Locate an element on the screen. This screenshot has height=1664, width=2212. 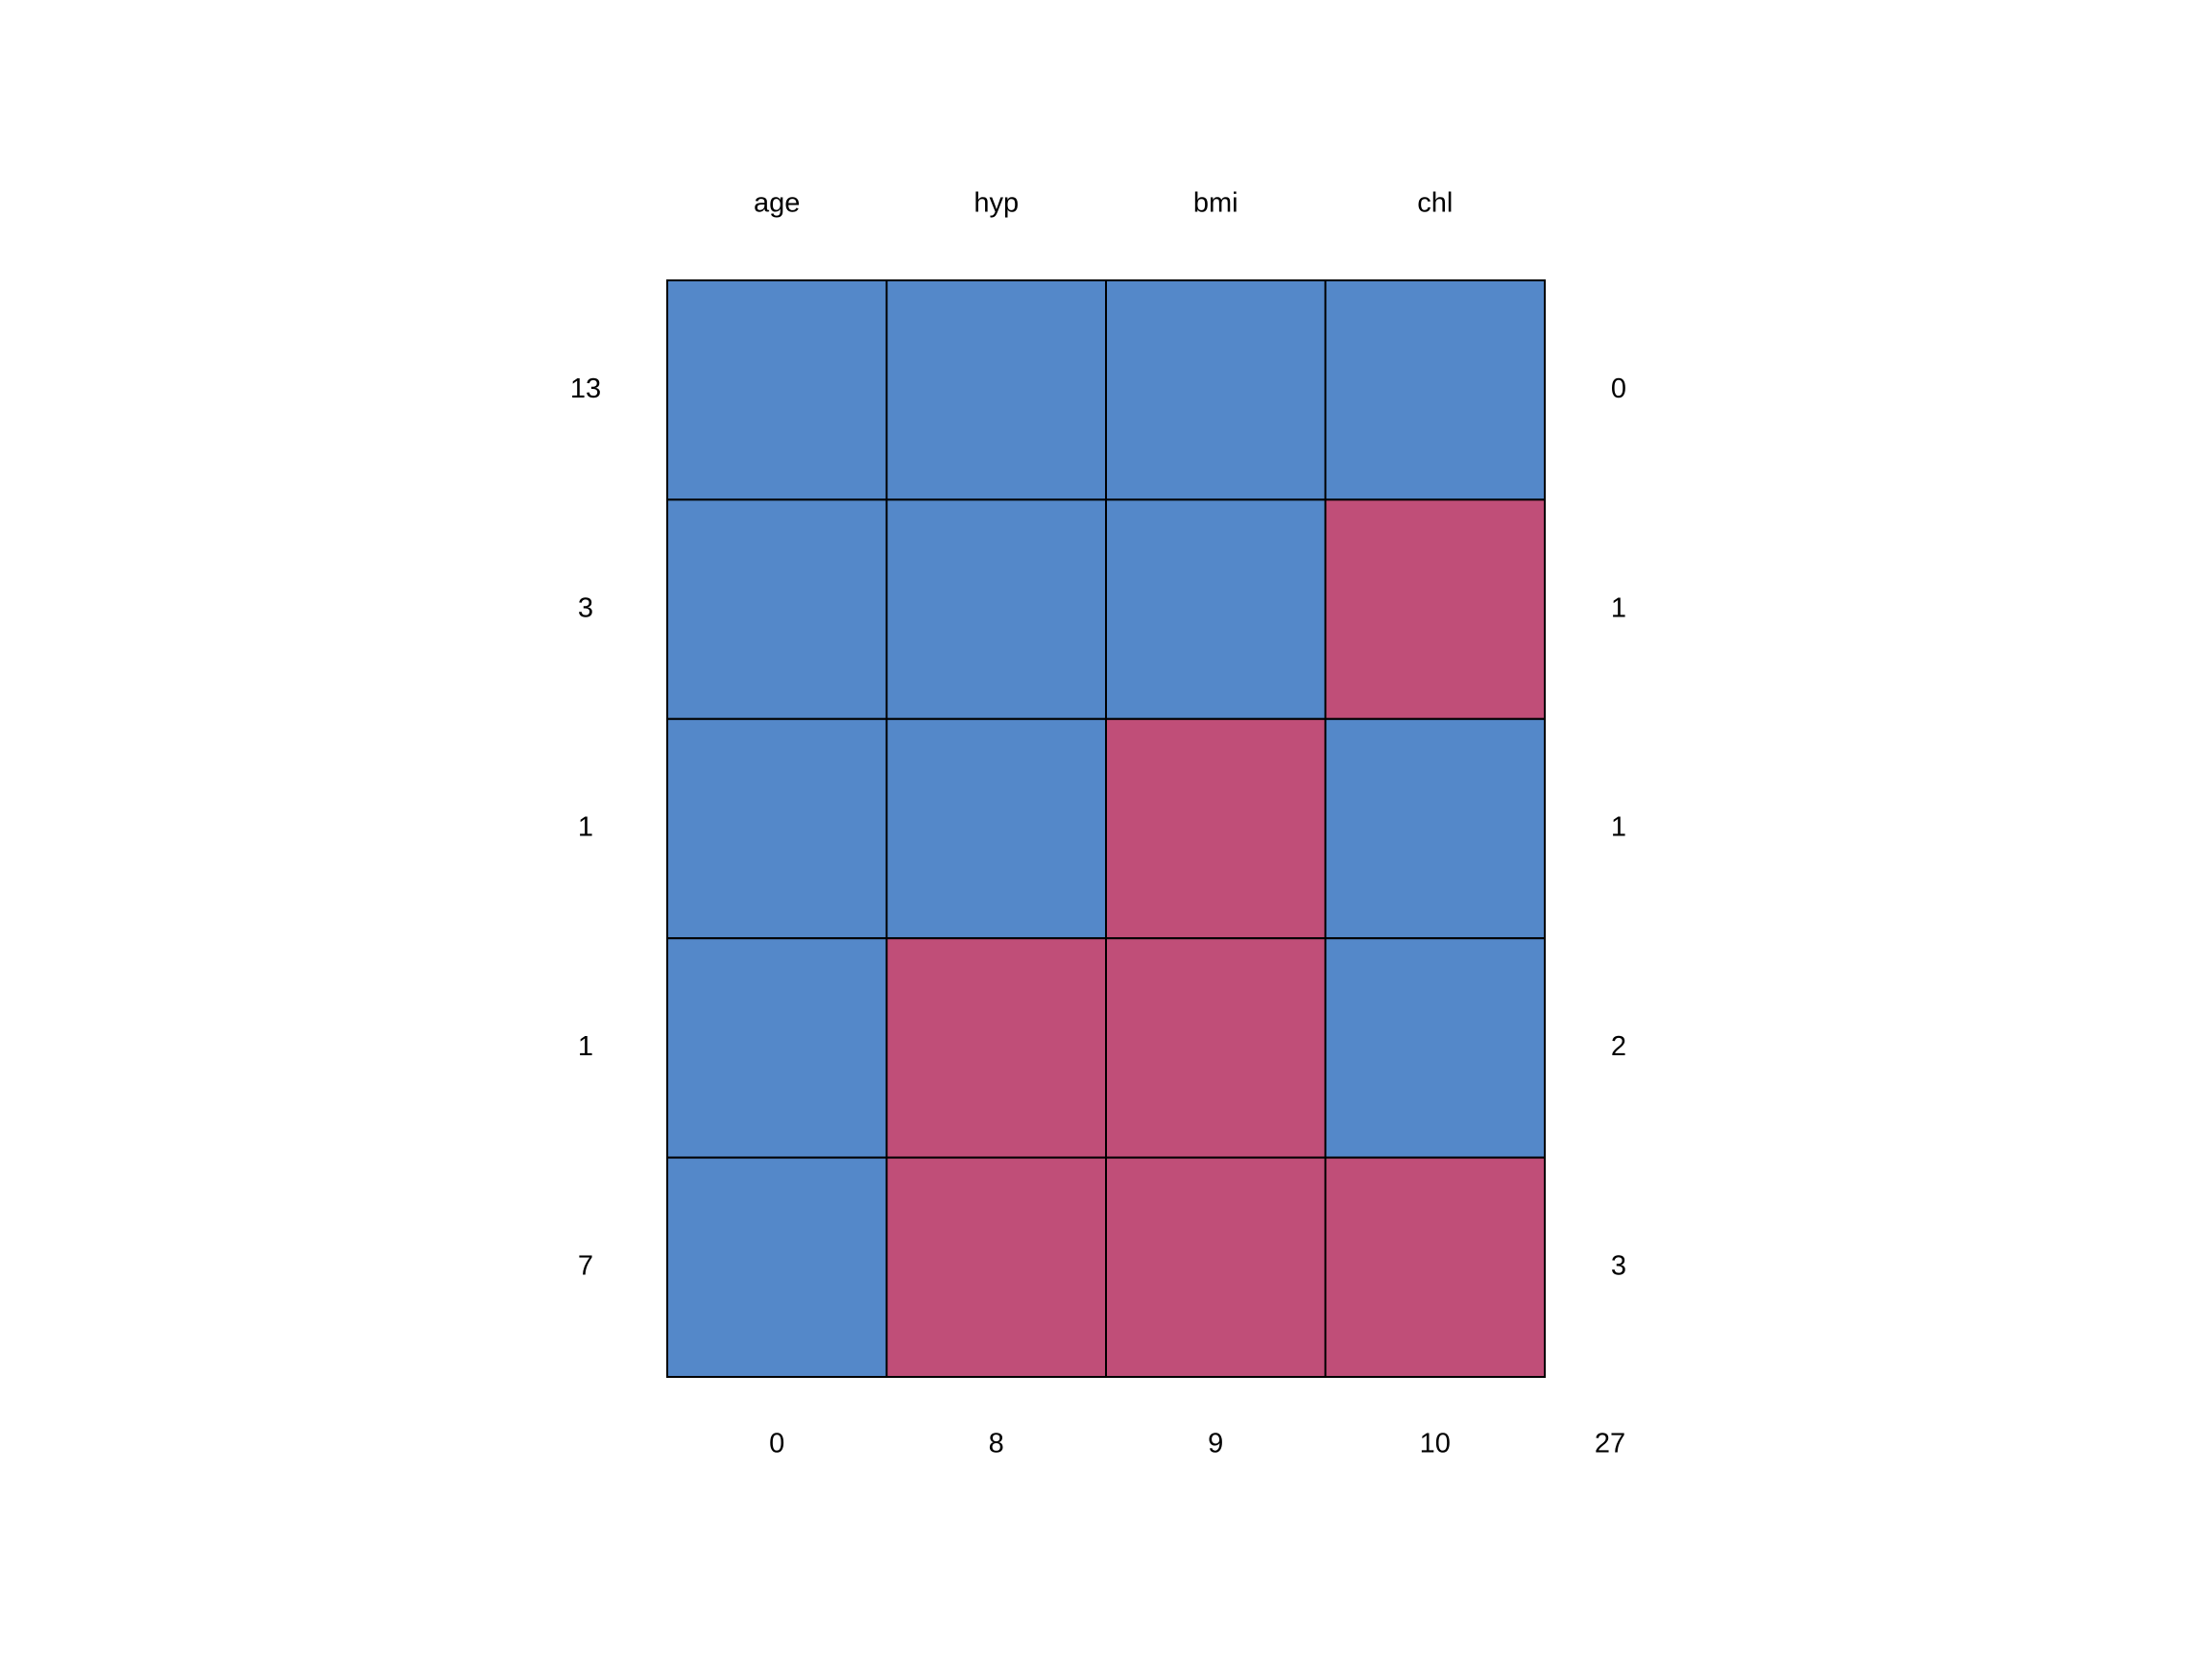
column-missing-count: 10 is located at coordinates (1435, 1444).